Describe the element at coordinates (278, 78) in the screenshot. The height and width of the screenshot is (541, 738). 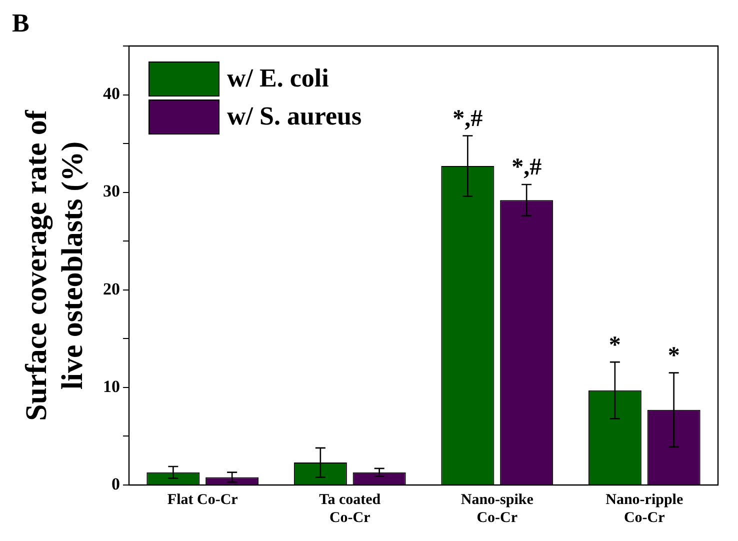
I see `legend-label: w/ E. coli` at that location.